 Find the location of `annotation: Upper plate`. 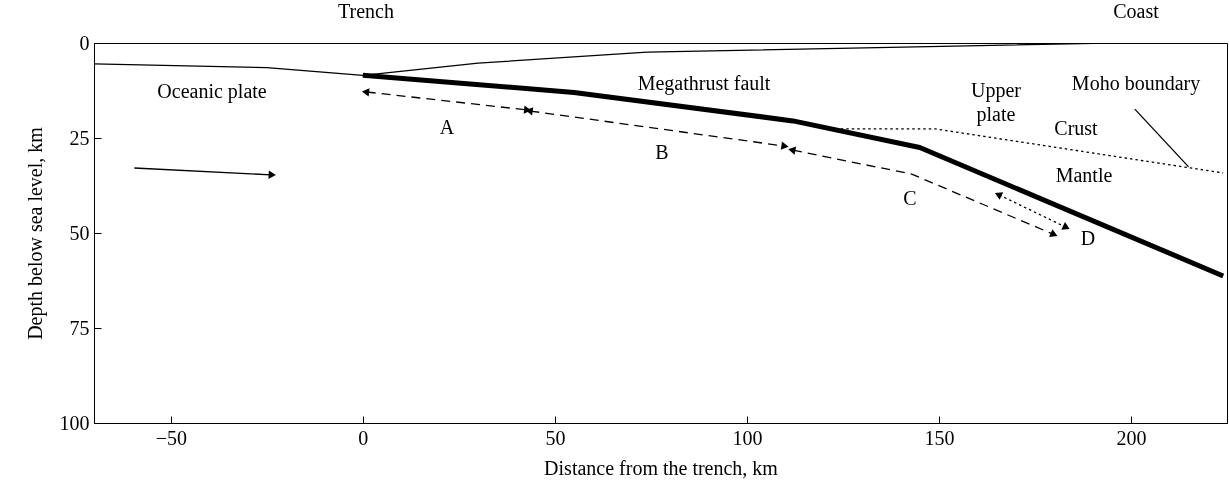

annotation: Upper plate is located at coordinates (996, 102).